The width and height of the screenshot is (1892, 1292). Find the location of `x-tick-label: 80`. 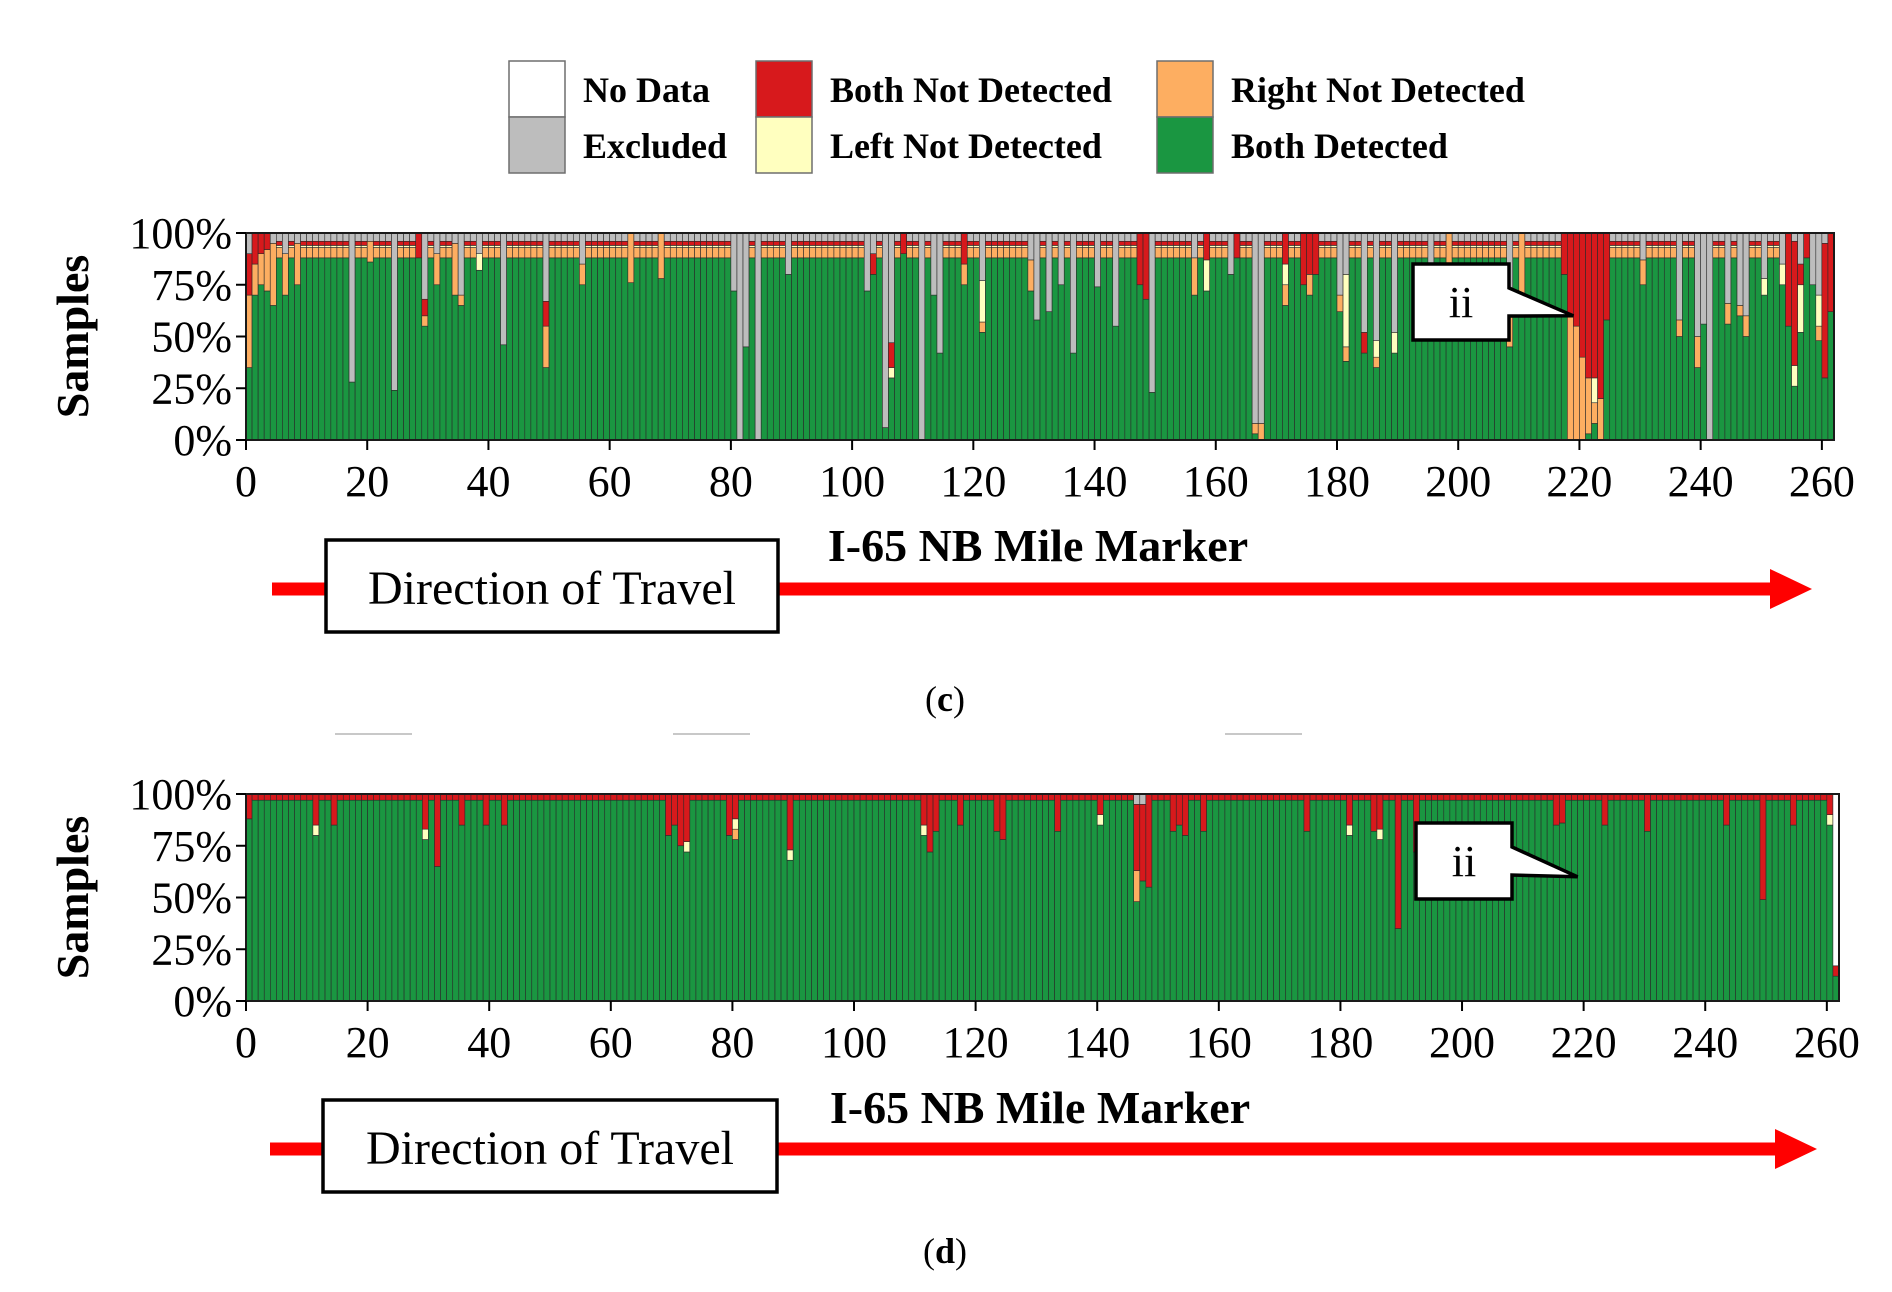

x-tick-label: 80 is located at coordinates (732, 1042).